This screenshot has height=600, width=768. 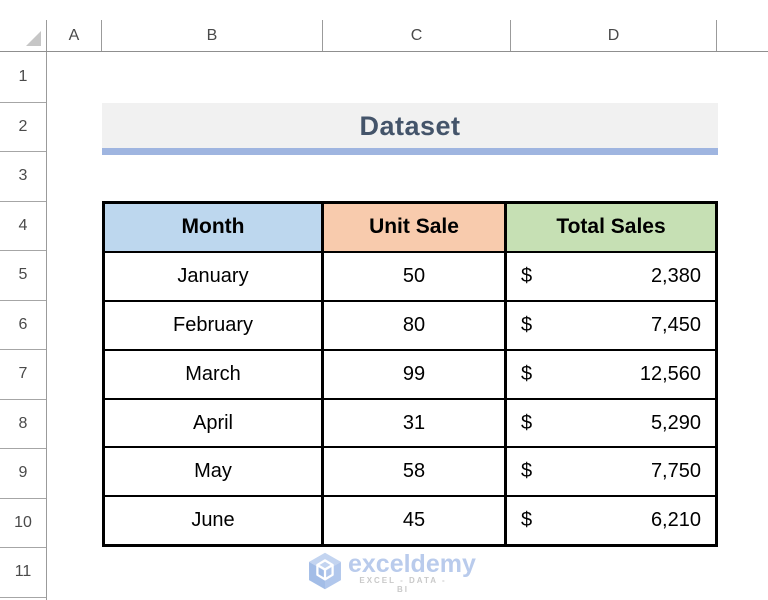 I want to click on title-underline, so click(x=410, y=151).